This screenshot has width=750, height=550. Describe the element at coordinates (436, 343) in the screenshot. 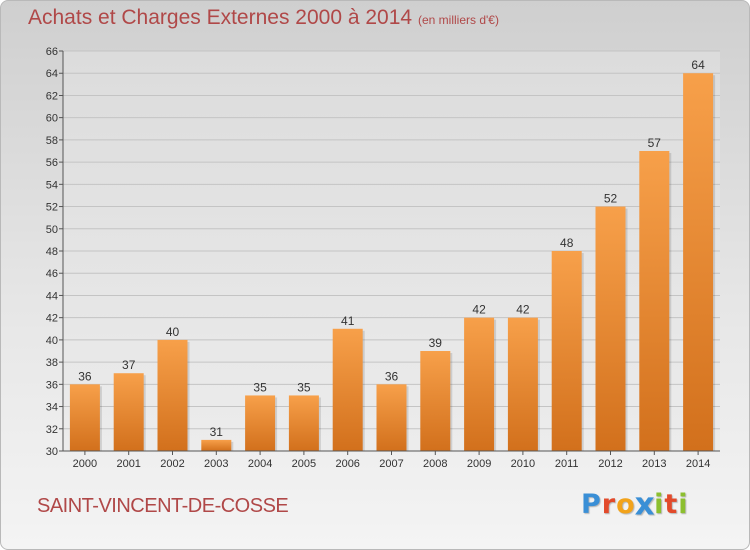

I see `data-label: 39` at that location.